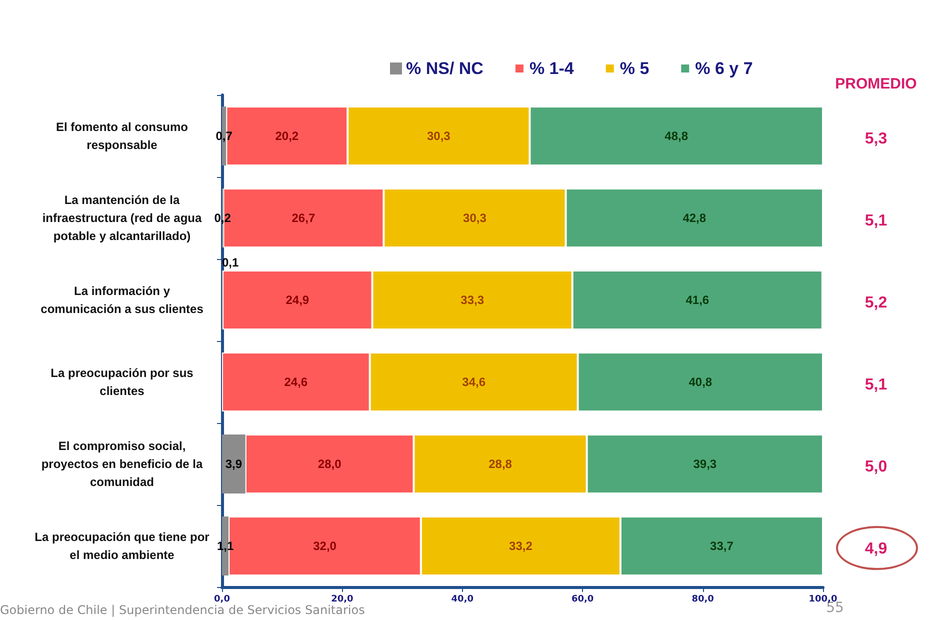 The height and width of the screenshot is (620, 934). I want to click on y-tick-label: La información y comunicación a sus clientes, so click(122, 300).